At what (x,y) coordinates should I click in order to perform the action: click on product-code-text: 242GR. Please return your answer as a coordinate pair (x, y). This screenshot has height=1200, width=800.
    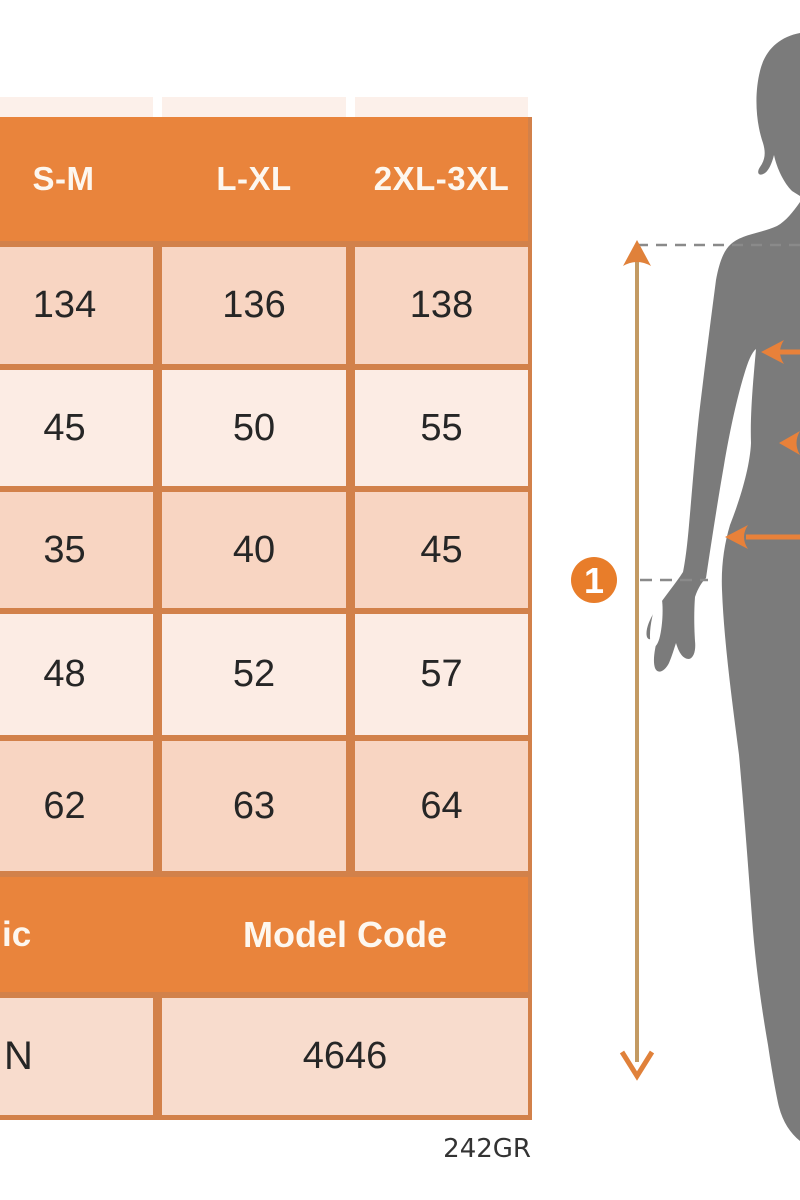
    Looking at the image, I should click on (487, 1149).